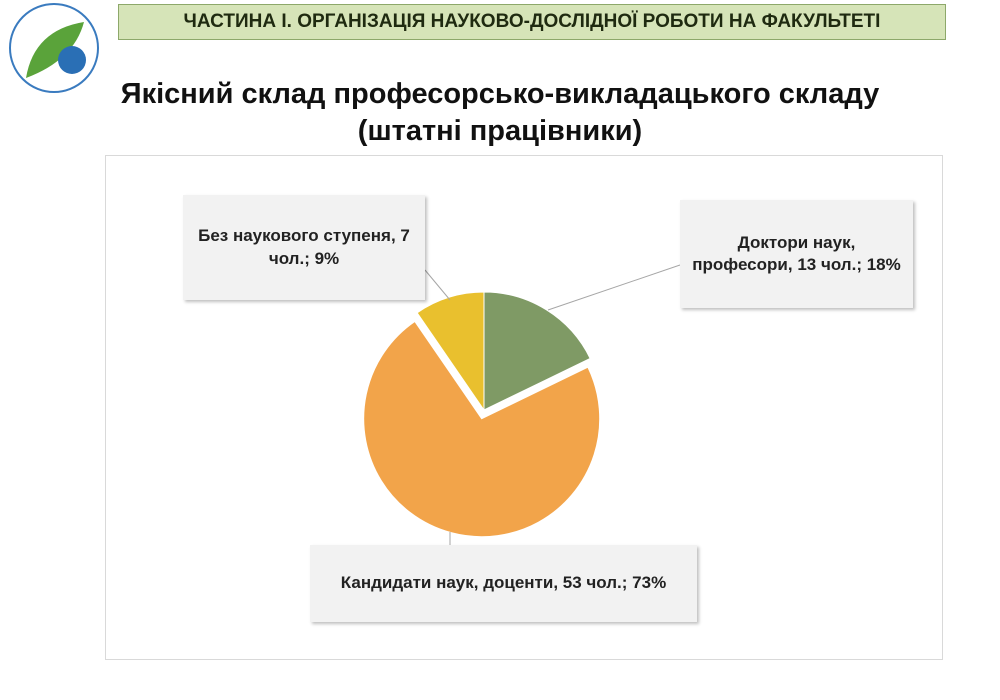 This screenshot has height=700, width=1000. Describe the element at coordinates (614, 583) in the screenshot. I see `value-label: 53 чол.; 73%` at that location.